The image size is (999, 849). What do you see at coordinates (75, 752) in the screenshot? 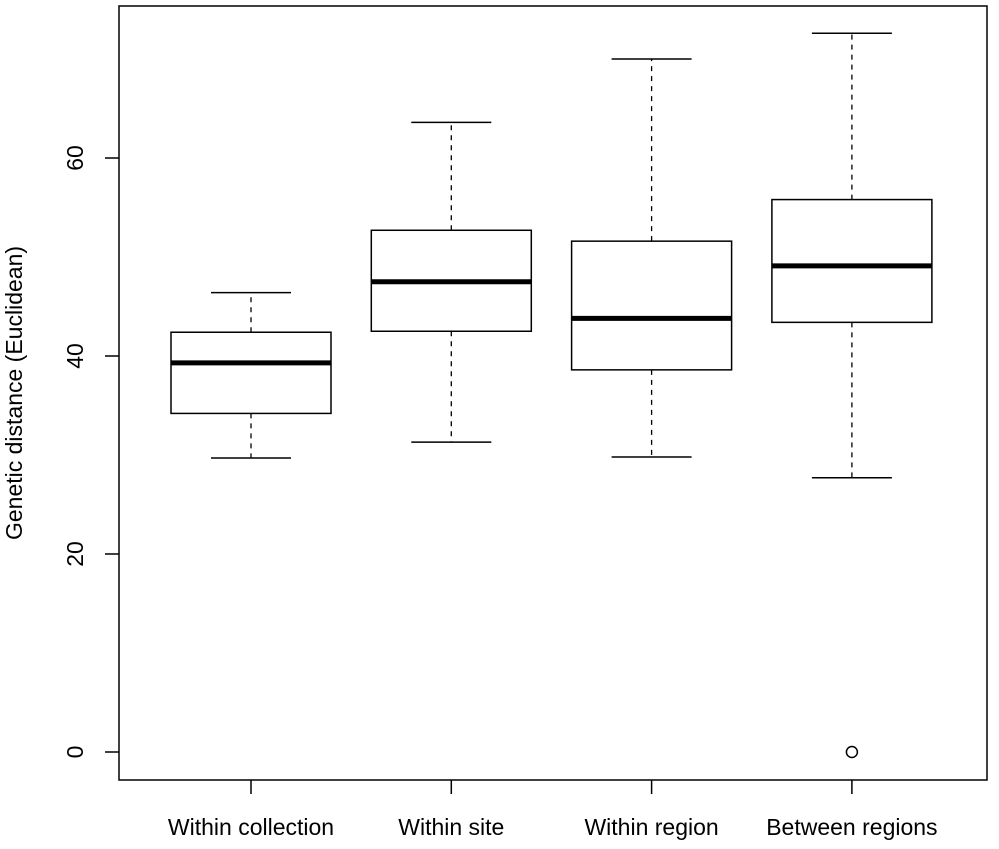
I see `y-tick-label: 0` at bounding box center [75, 752].